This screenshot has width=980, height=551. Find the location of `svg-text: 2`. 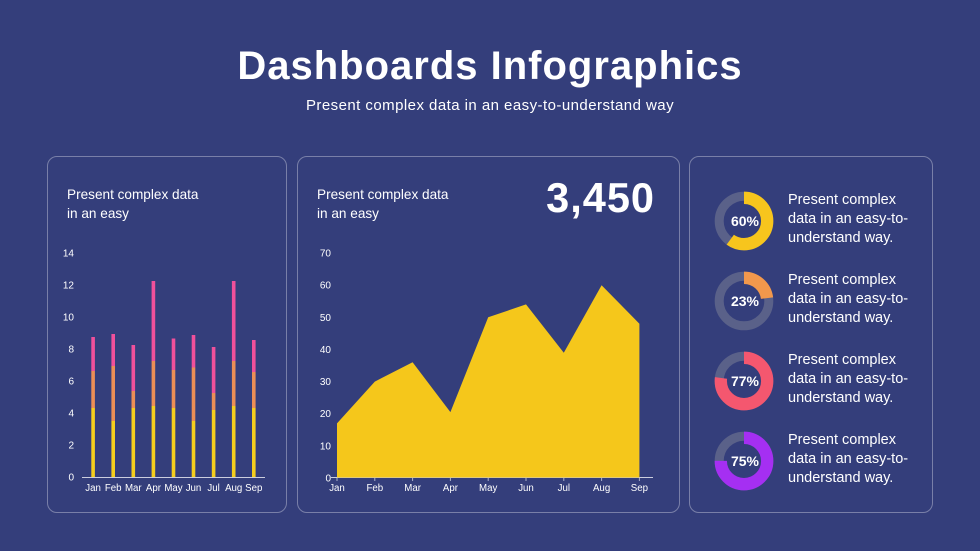

svg-text: 2 is located at coordinates (71, 446).